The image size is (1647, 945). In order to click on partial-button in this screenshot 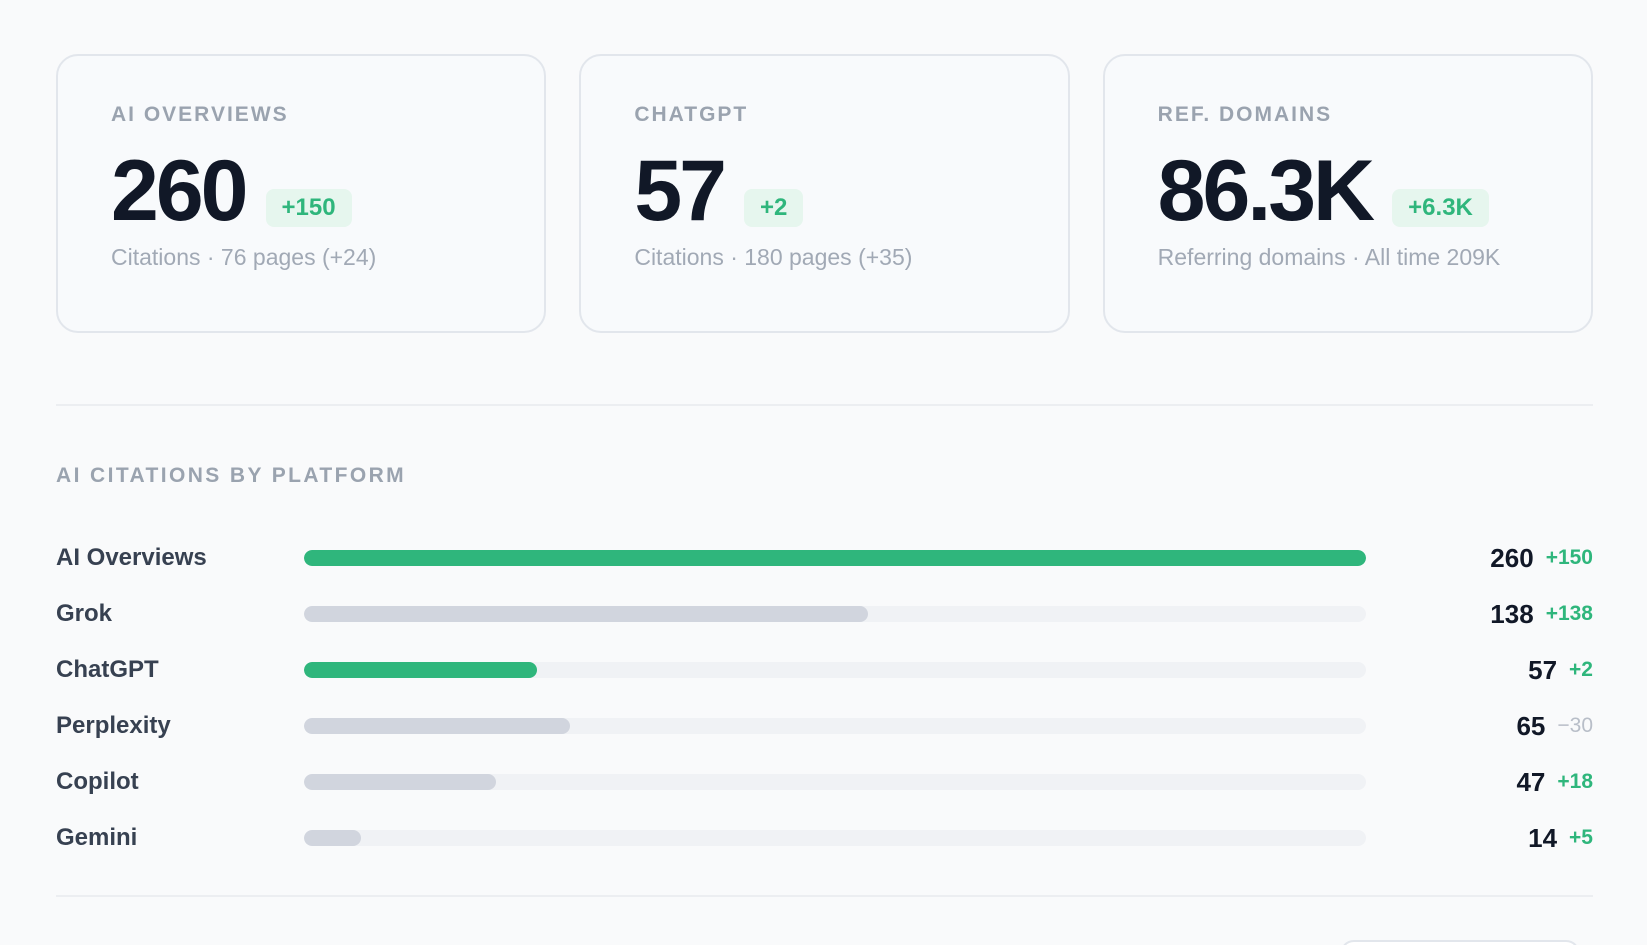, I will do `click(1460, 942)`.